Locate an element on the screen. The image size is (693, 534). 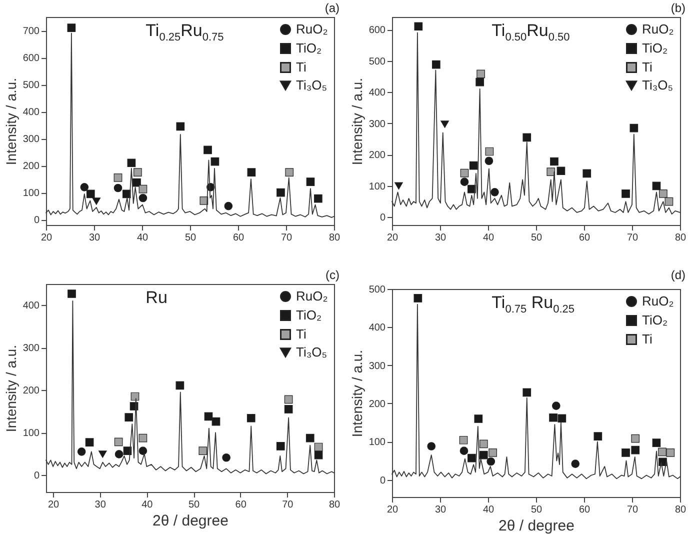
chart-title: (a) is located at coordinates (332, 8).